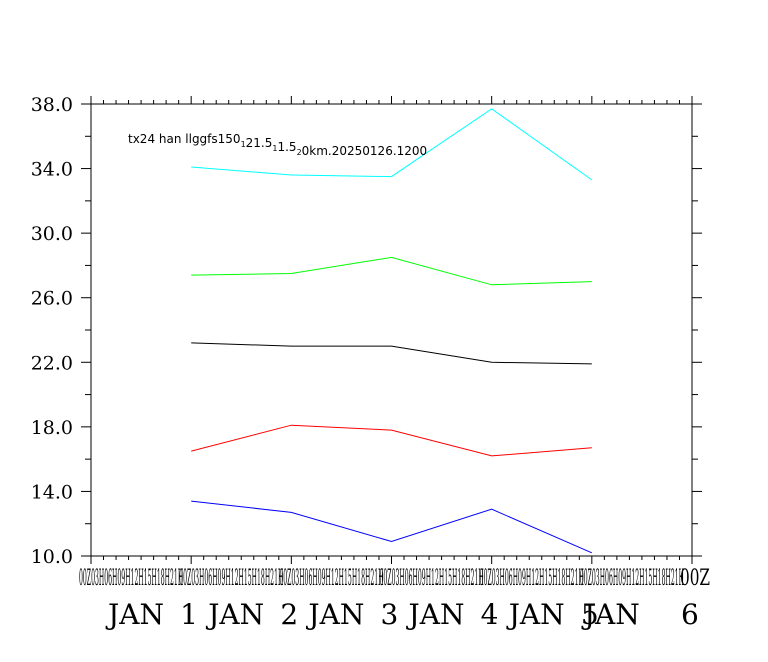 The height and width of the screenshot is (662, 768). What do you see at coordinates (52, 105) in the screenshot?
I see `y-tick-label: 38.0` at bounding box center [52, 105].